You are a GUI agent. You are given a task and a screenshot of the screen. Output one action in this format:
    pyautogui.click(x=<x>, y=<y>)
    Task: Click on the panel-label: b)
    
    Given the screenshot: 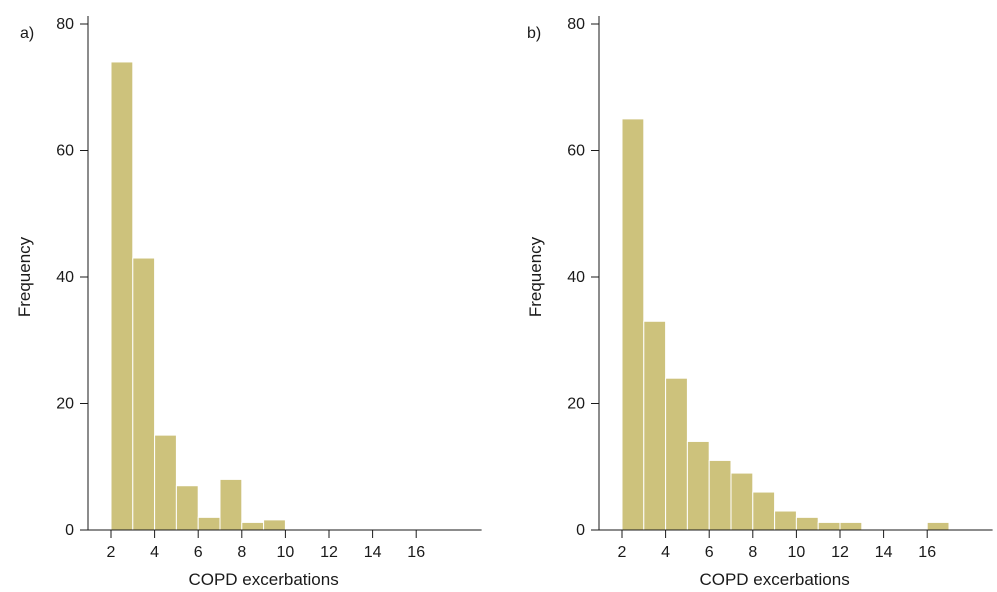 What is the action you would take?
    pyautogui.click(x=534, y=33)
    